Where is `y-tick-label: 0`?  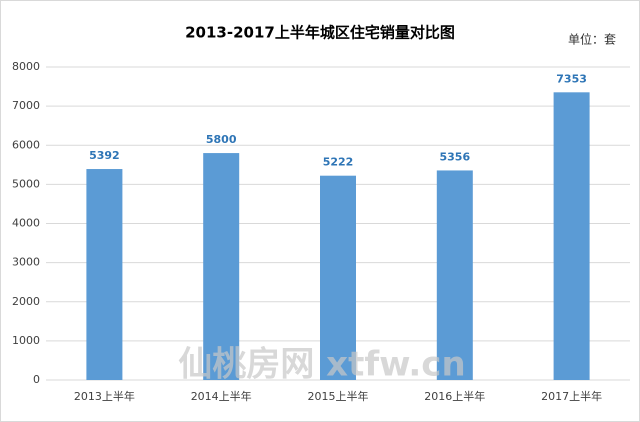
y-tick-label: 0 is located at coordinates (36, 379).